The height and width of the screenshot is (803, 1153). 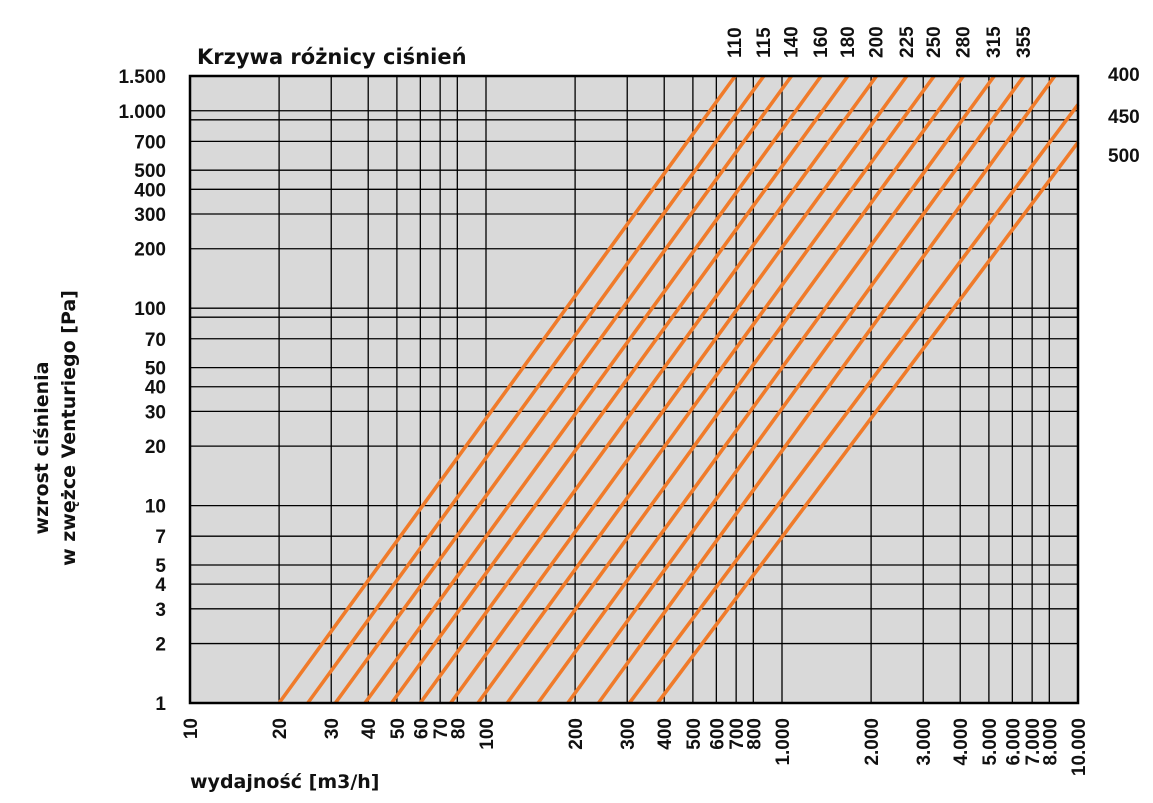 What do you see at coordinates (754, 734) in the screenshot?
I see `x-tick-label: 800` at bounding box center [754, 734].